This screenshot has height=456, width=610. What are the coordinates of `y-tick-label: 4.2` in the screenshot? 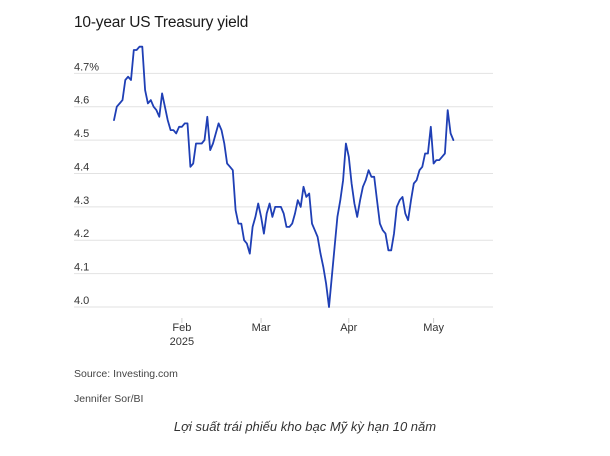 It's located at (81, 234).